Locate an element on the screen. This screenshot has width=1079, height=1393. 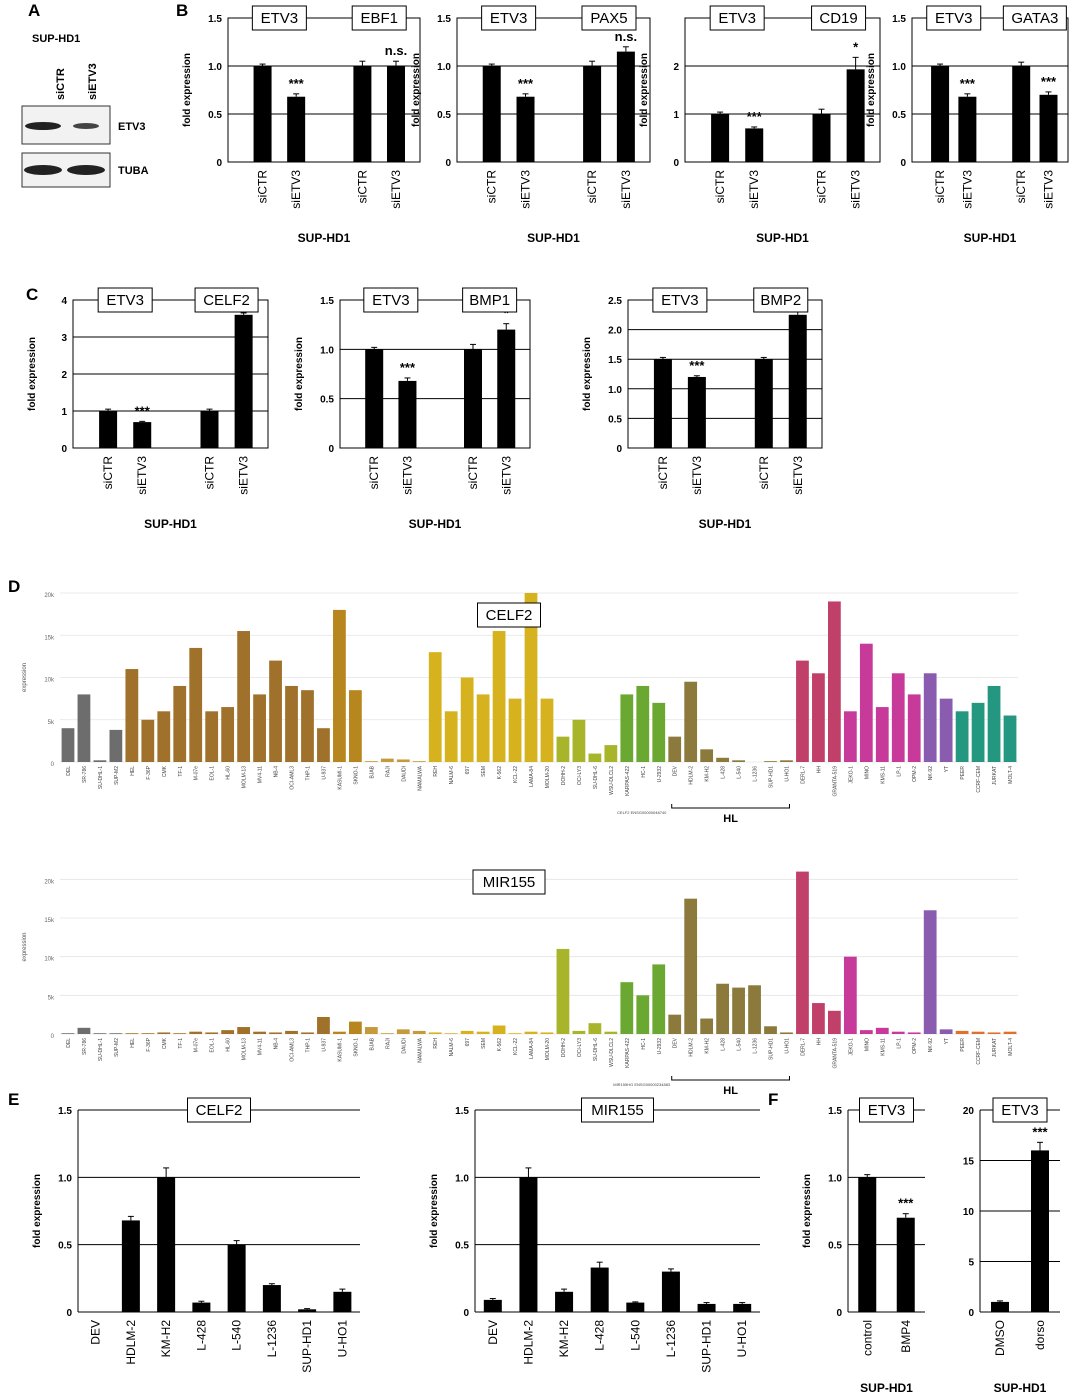
gene-footnote: CELF2 ENSG00000048740 is located at coordinates (642, 812).